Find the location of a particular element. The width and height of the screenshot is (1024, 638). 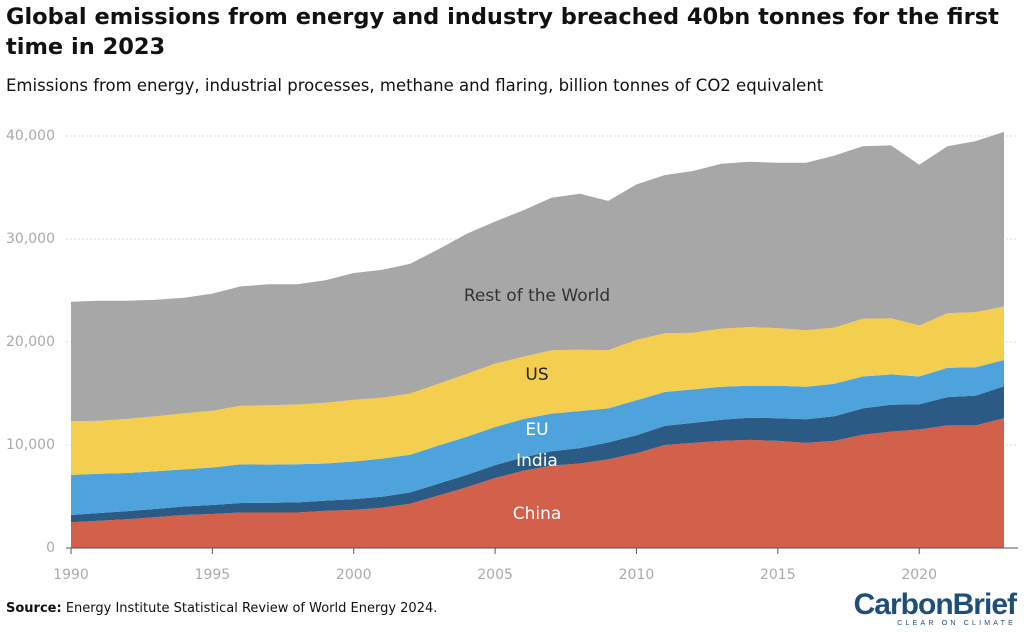

x-tick-label: 2015 is located at coordinates (778, 575).